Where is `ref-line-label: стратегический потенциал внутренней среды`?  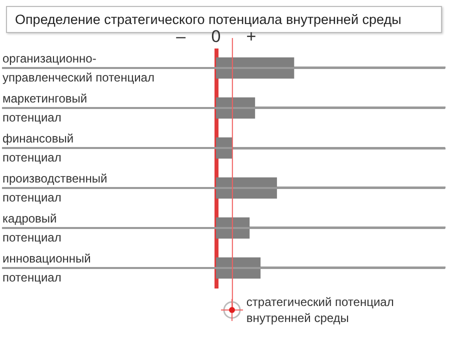
ref-line-label: стратегический потенциал внутренней среды is located at coordinates (320, 310).